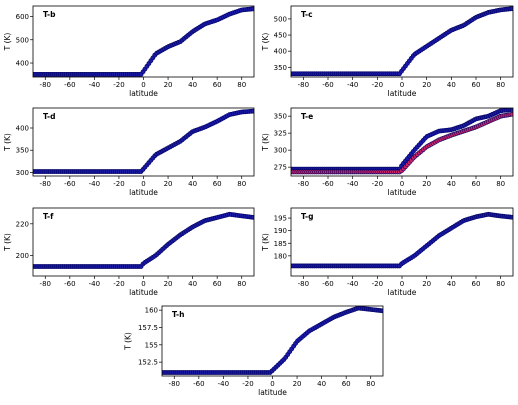 The image size is (518, 405). Describe the element at coordinates (22, 17) in the screenshot. I see `y-tick-label: 600` at that location.